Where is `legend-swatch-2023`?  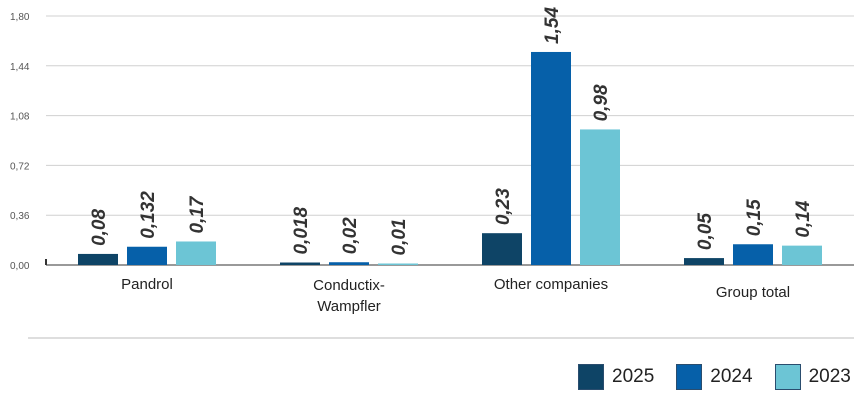
legend-swatch-2023 is located at coordinates (787, 377).